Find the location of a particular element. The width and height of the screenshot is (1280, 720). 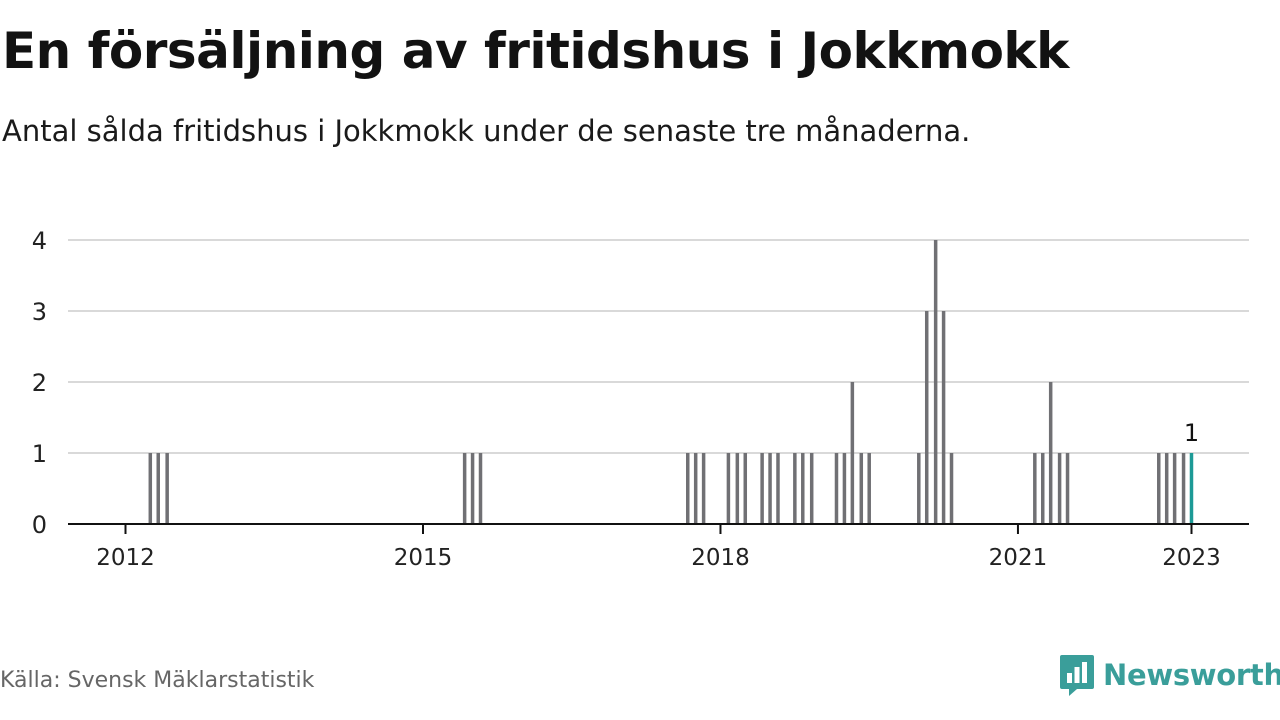

brand-logo: Newsworthy is located at coordinates (1169, 675).